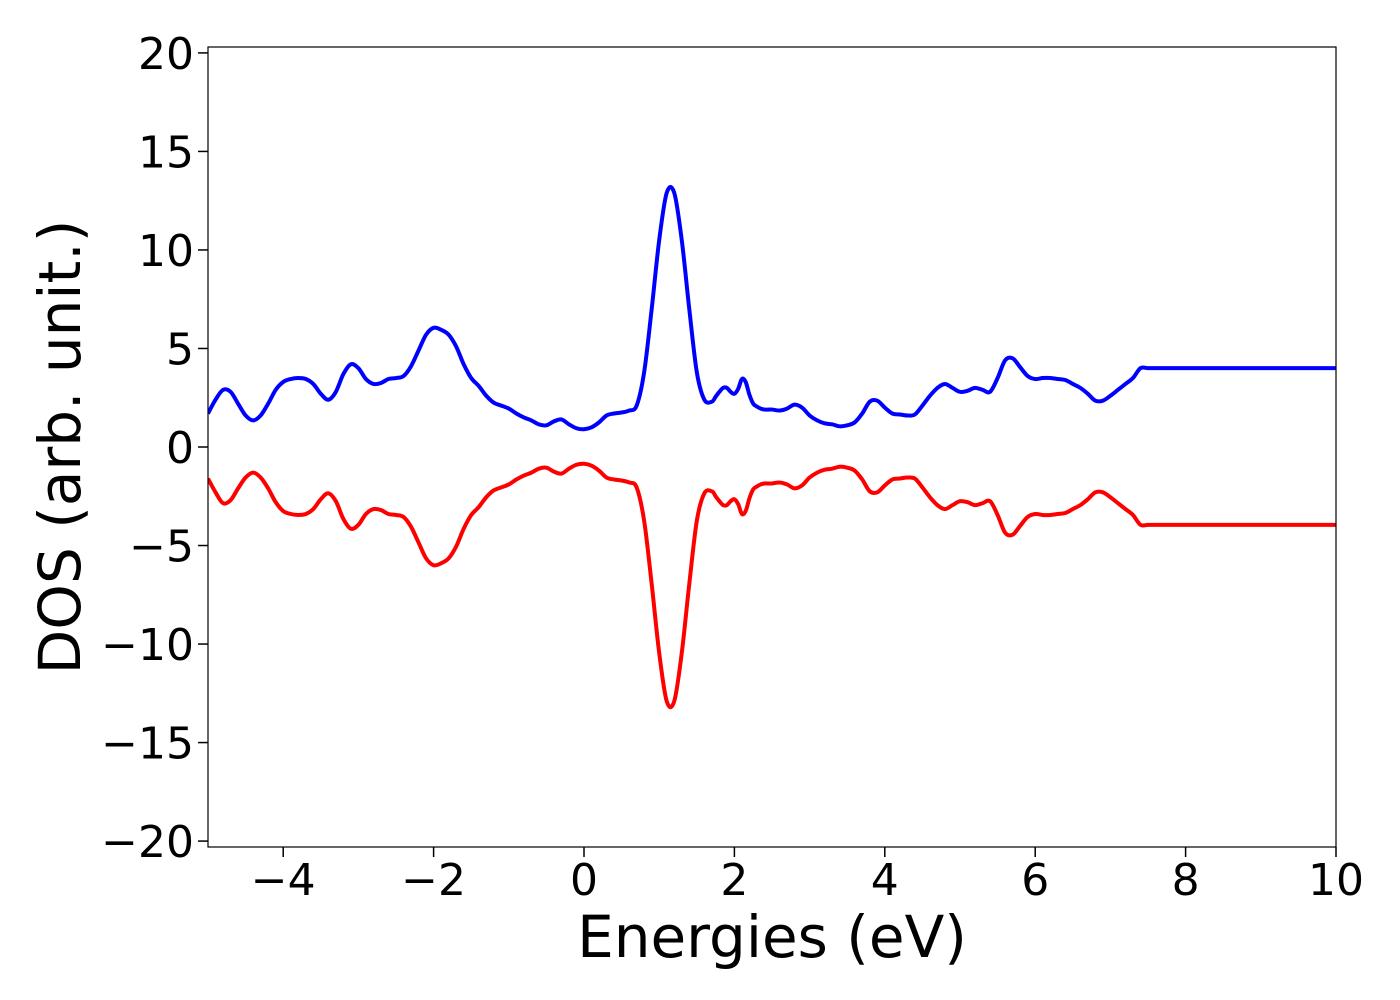 The image size is (1400, 1000). Describe the element at coordinates (1336, 880) in the screenshot. I see `x-tick-label: 10` at that location.